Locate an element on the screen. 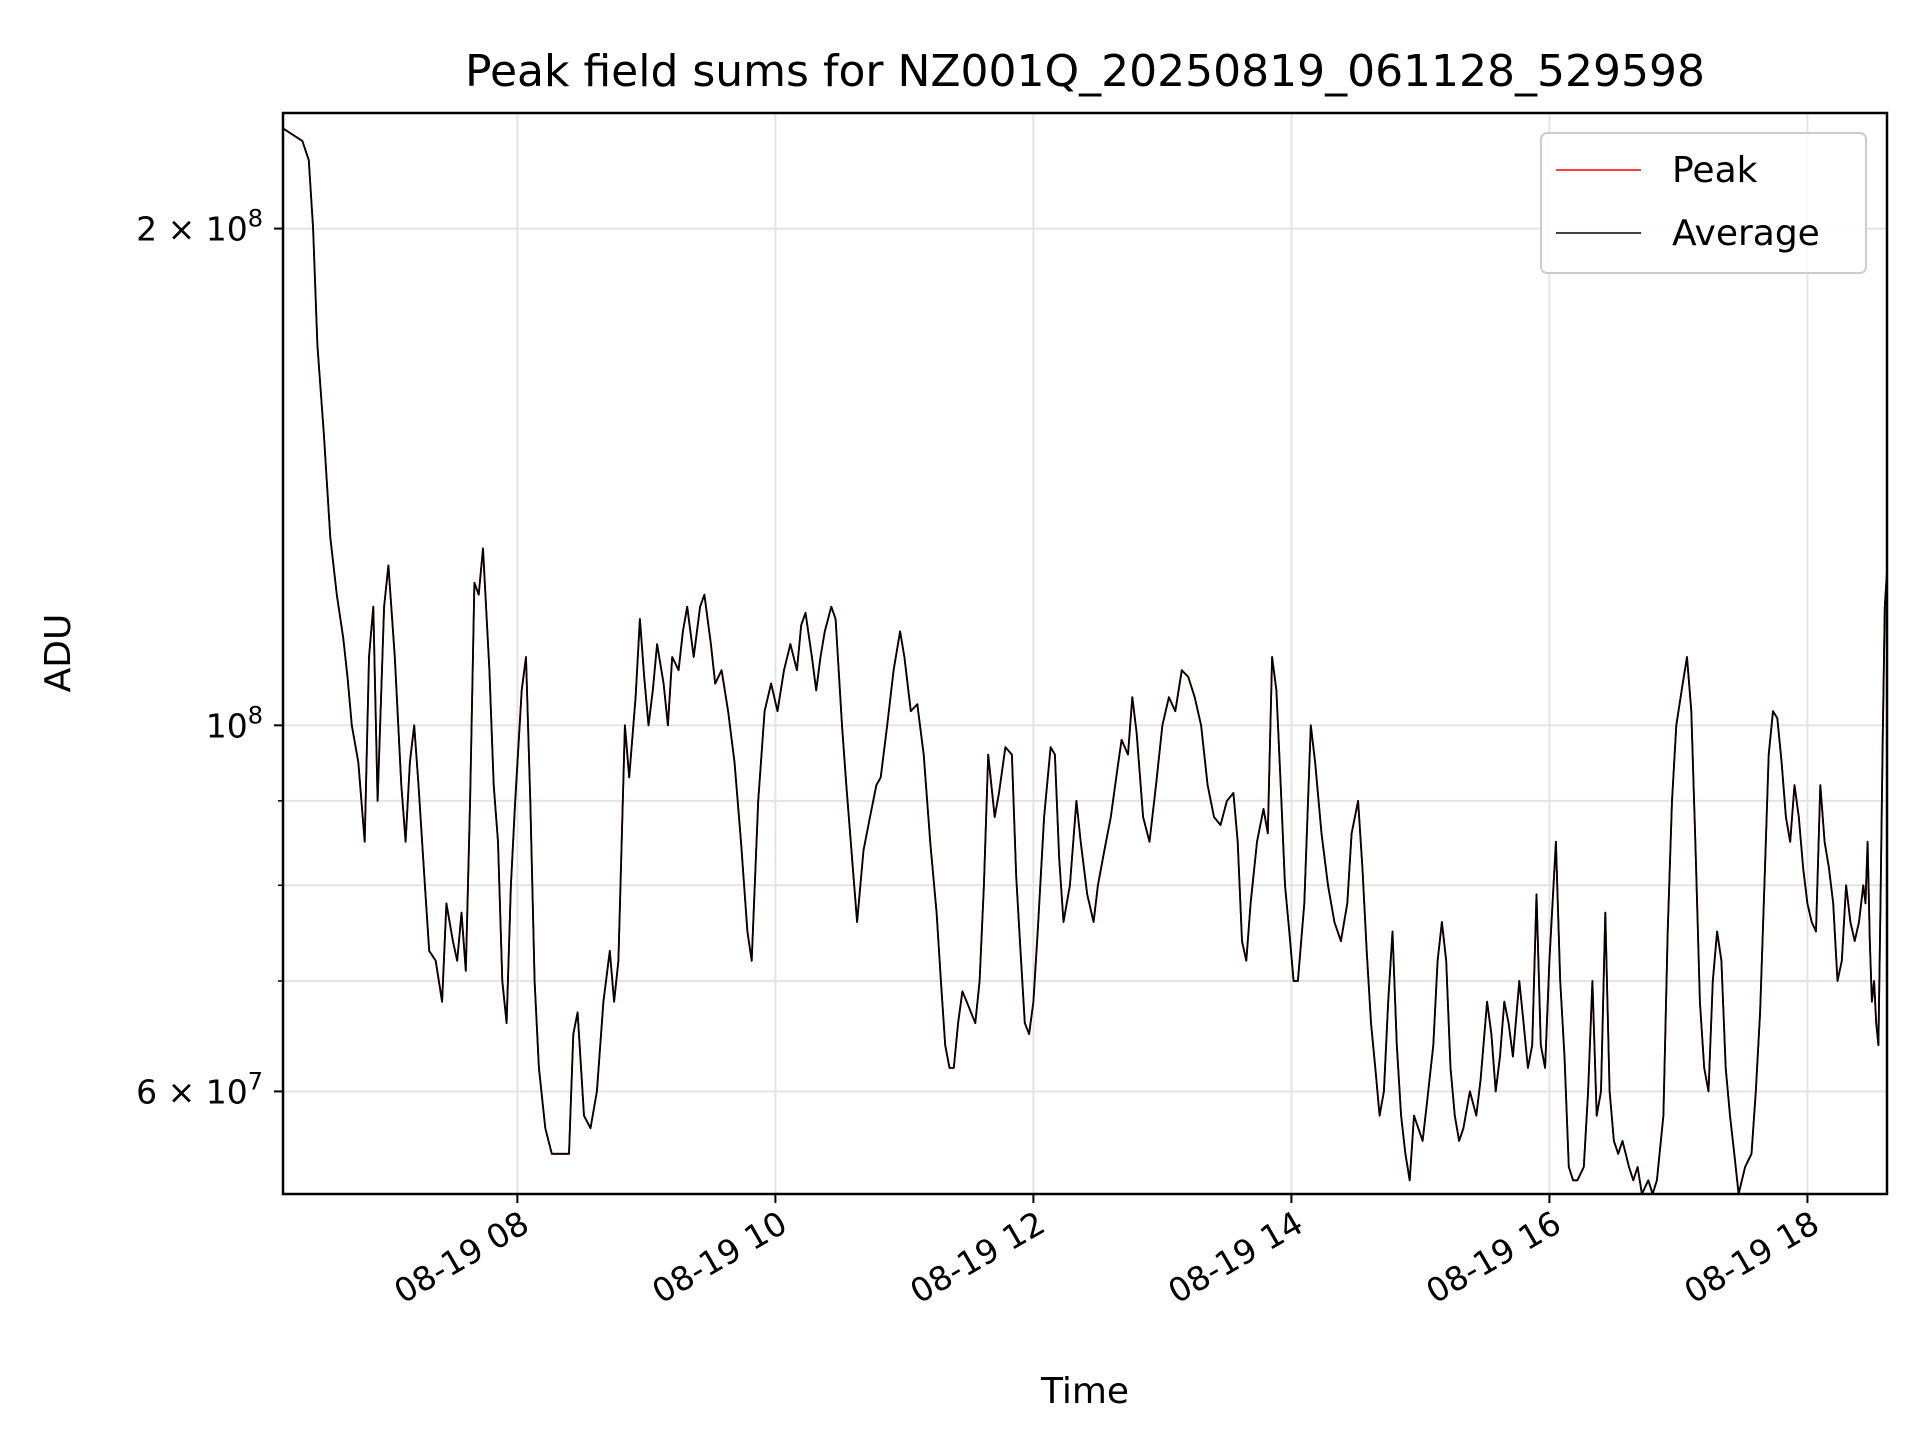 The height and width of the screenshot is (1444, 1920). y-axis-label: ADU is located at coordinates (58, 653).